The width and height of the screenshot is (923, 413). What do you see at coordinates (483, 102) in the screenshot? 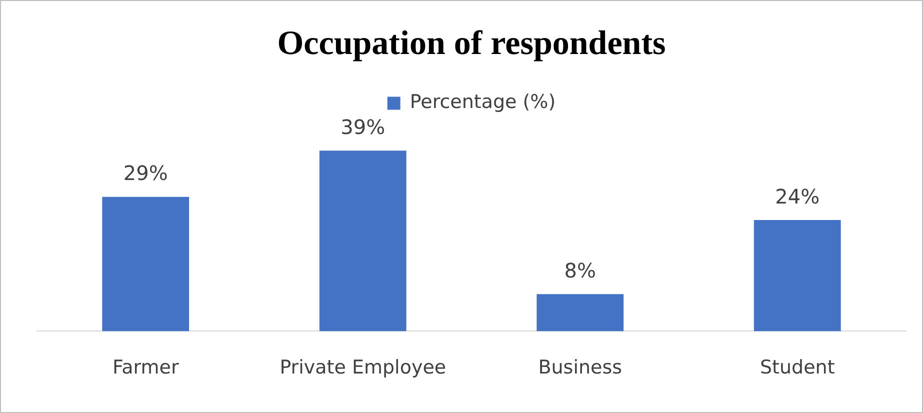
I see `legend-label: Percentage (%)` at bounding box center [483, 102].